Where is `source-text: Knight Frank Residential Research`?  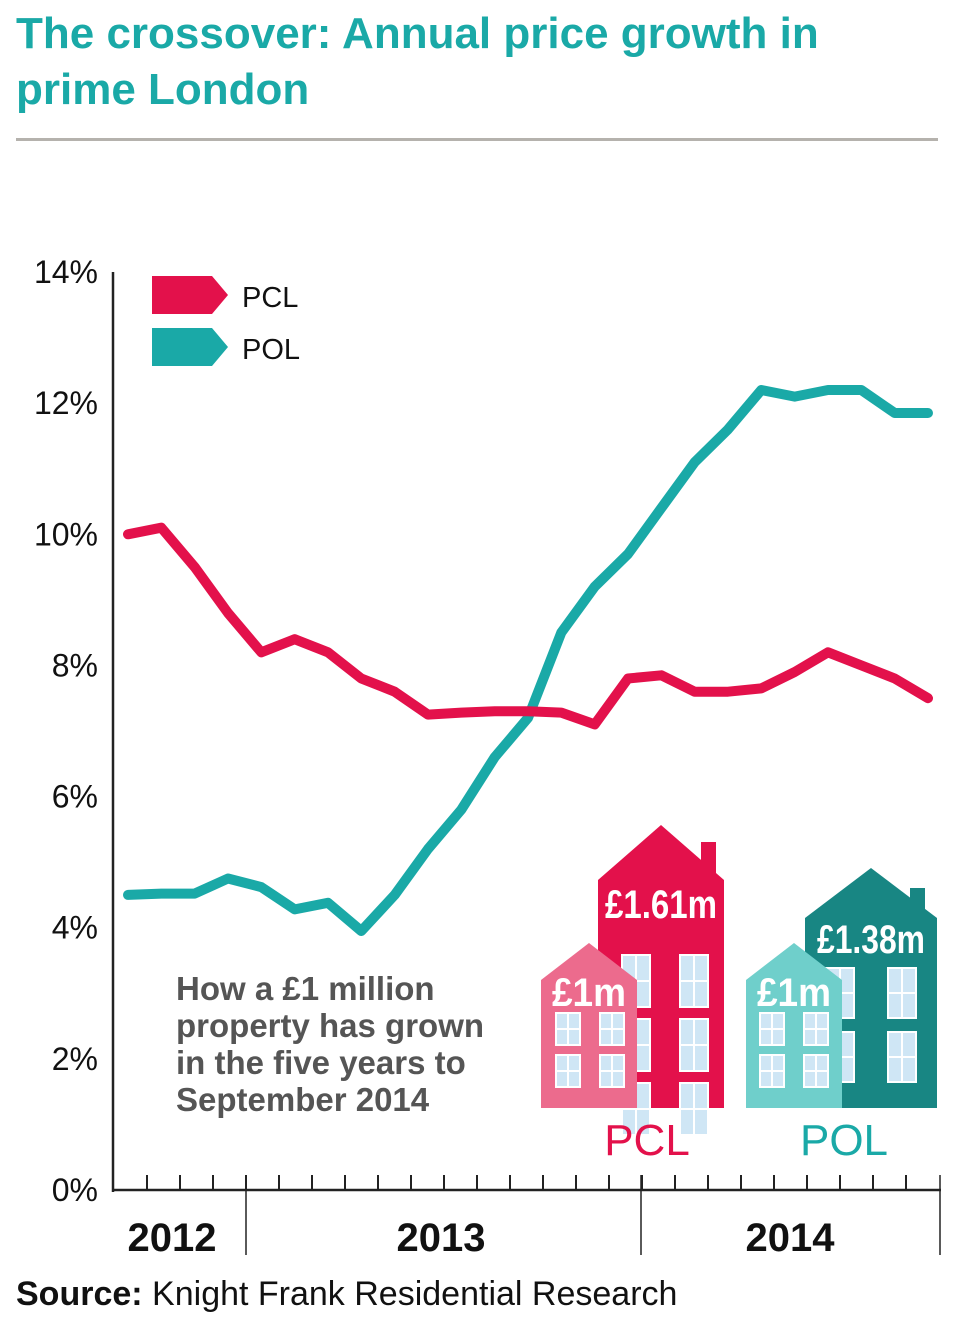 source-text: Knight Frank Residential Research is located at coordinates (415, 1294).